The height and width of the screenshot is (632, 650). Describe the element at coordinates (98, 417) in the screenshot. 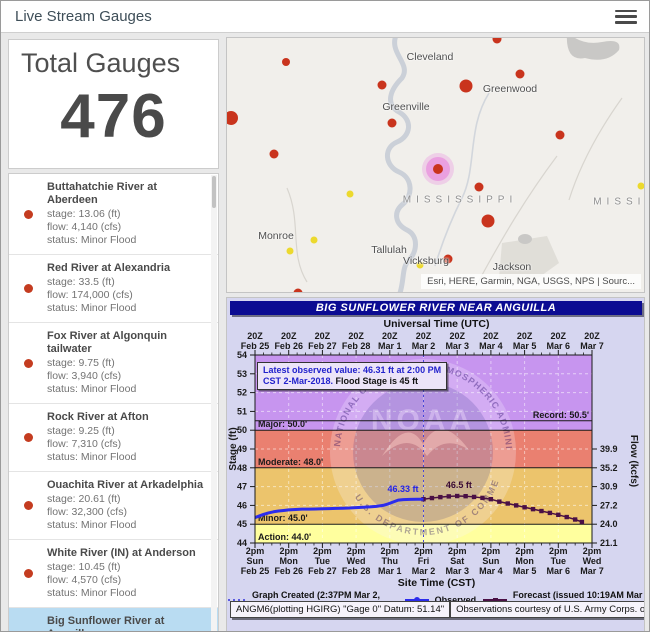

I see `gauge-name: Rock River at Afton` at that location.